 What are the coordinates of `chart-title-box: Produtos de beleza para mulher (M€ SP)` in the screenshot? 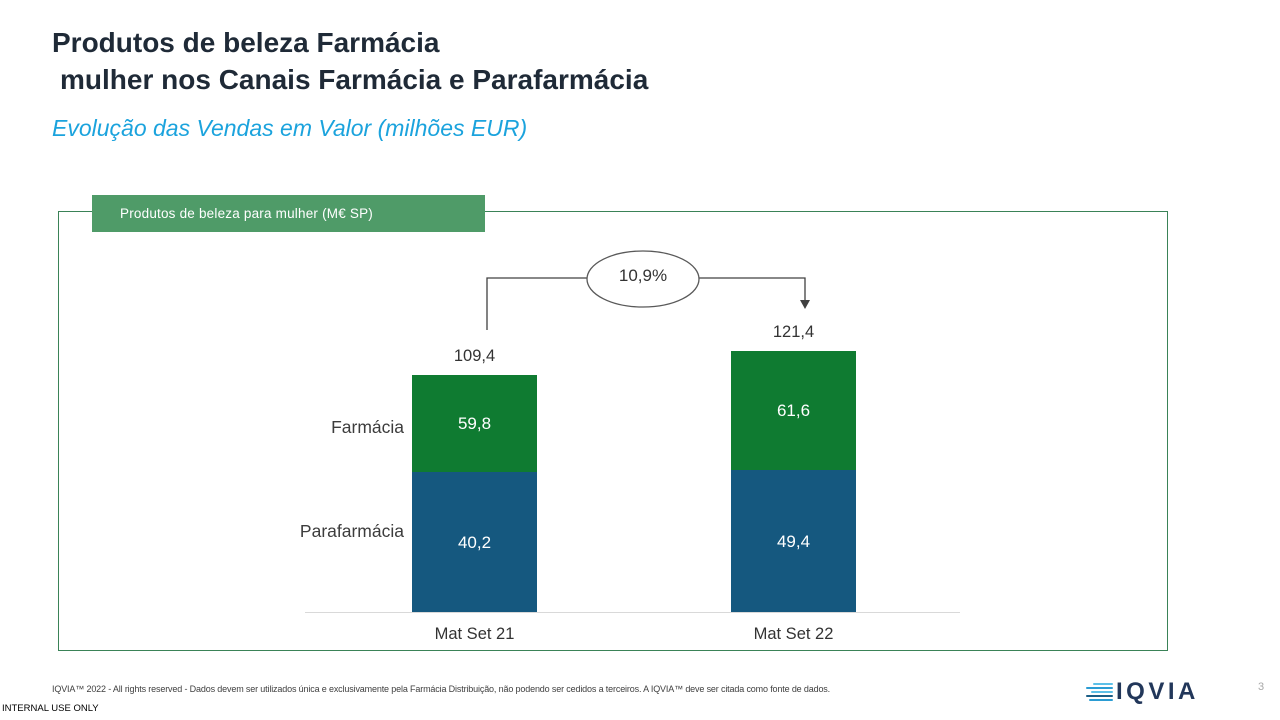 It's located at (288, 213).